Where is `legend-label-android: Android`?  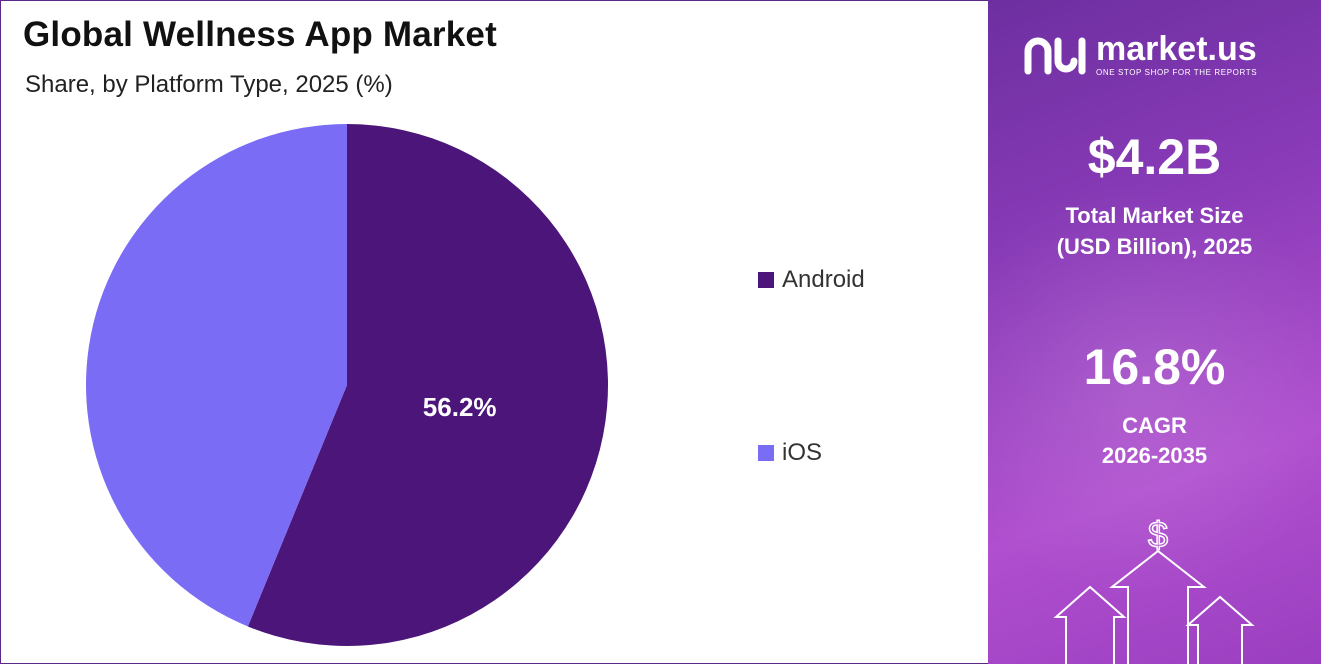
legend-label-android: Android is located at coordinates (823, 279).